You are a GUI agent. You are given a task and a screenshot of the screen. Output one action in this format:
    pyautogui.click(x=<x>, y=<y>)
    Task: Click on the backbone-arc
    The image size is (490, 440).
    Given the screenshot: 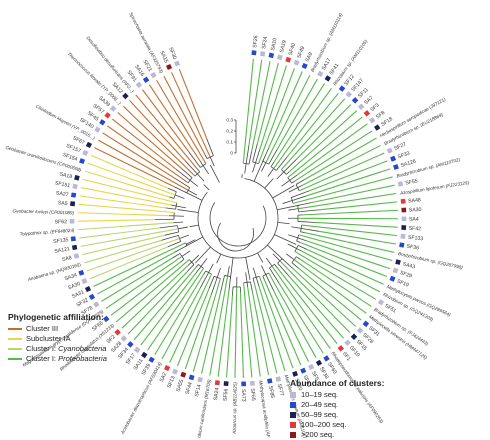 What is the action you would take?
    pyautogui.click(x=236, y=237)
    